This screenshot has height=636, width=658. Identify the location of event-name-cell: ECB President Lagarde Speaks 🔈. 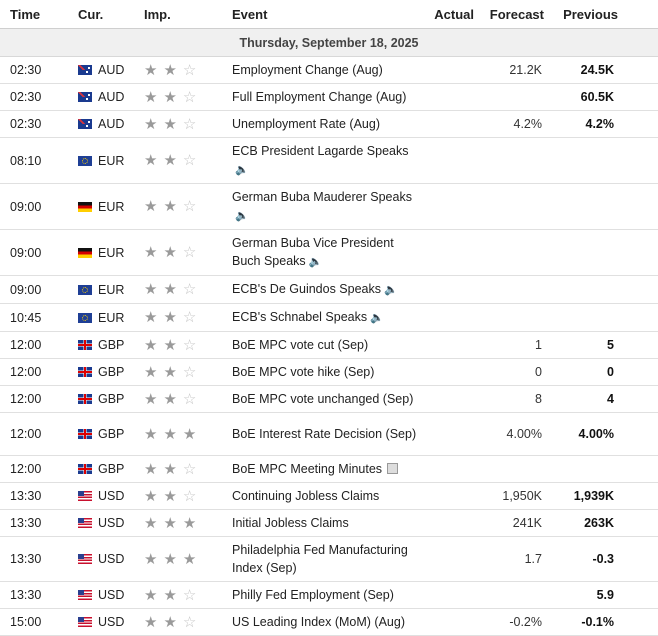
(320, 160).